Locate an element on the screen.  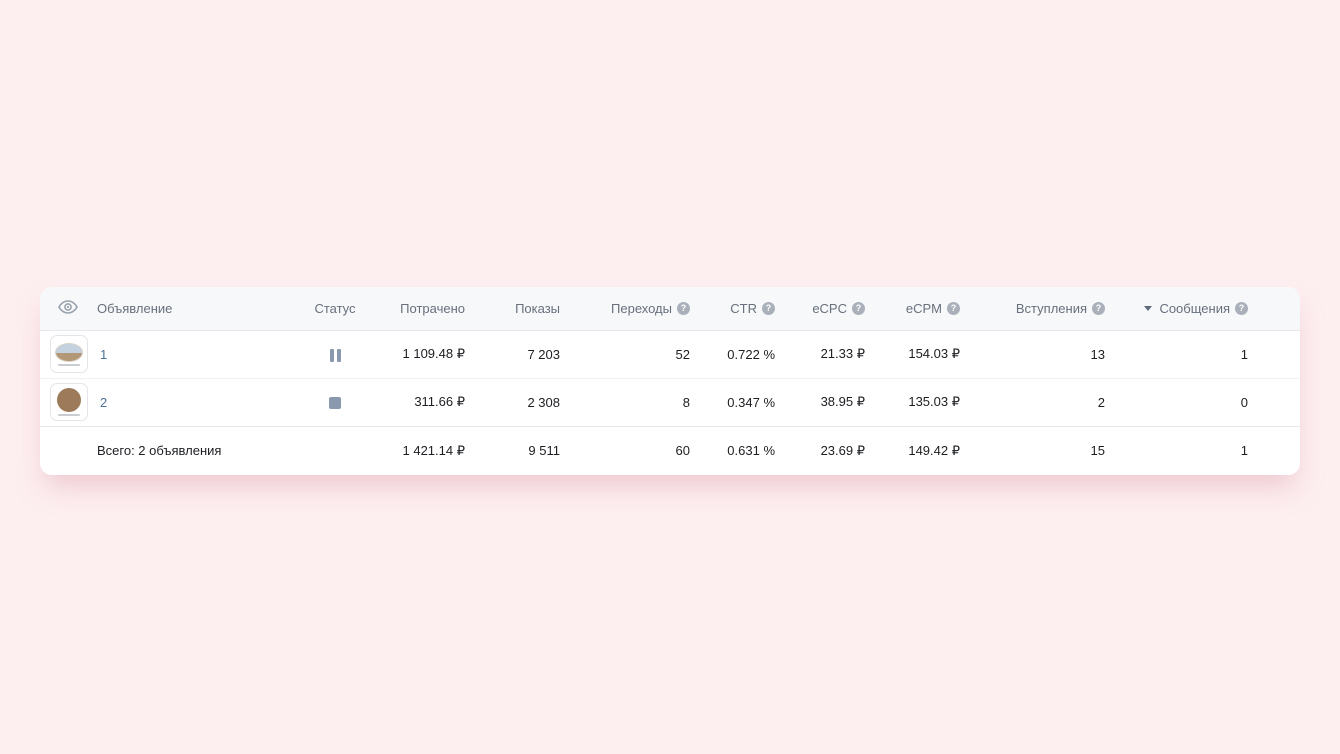
landscape-photo-icon is located at coordinates (69, 352).